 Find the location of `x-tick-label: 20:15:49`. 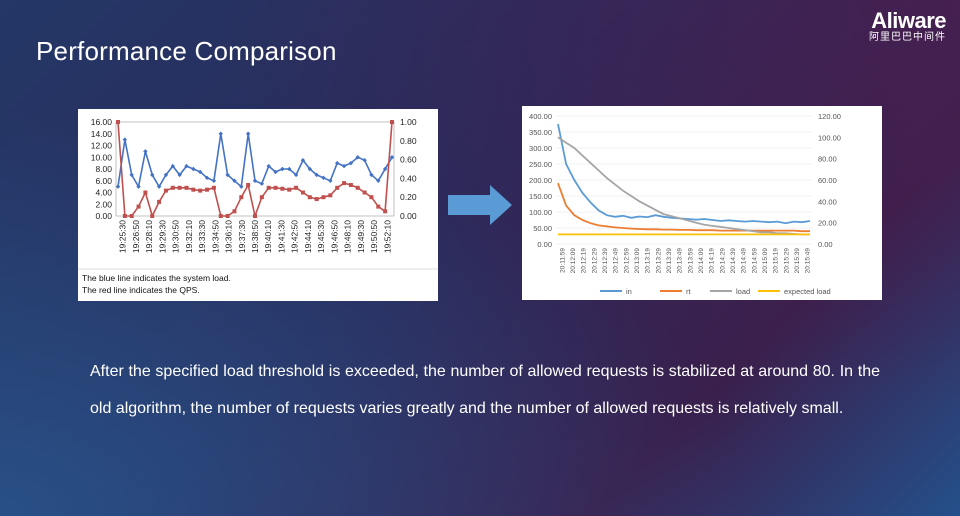

x-tick-label: 20:15:49 is located at coordinates (808, 261).